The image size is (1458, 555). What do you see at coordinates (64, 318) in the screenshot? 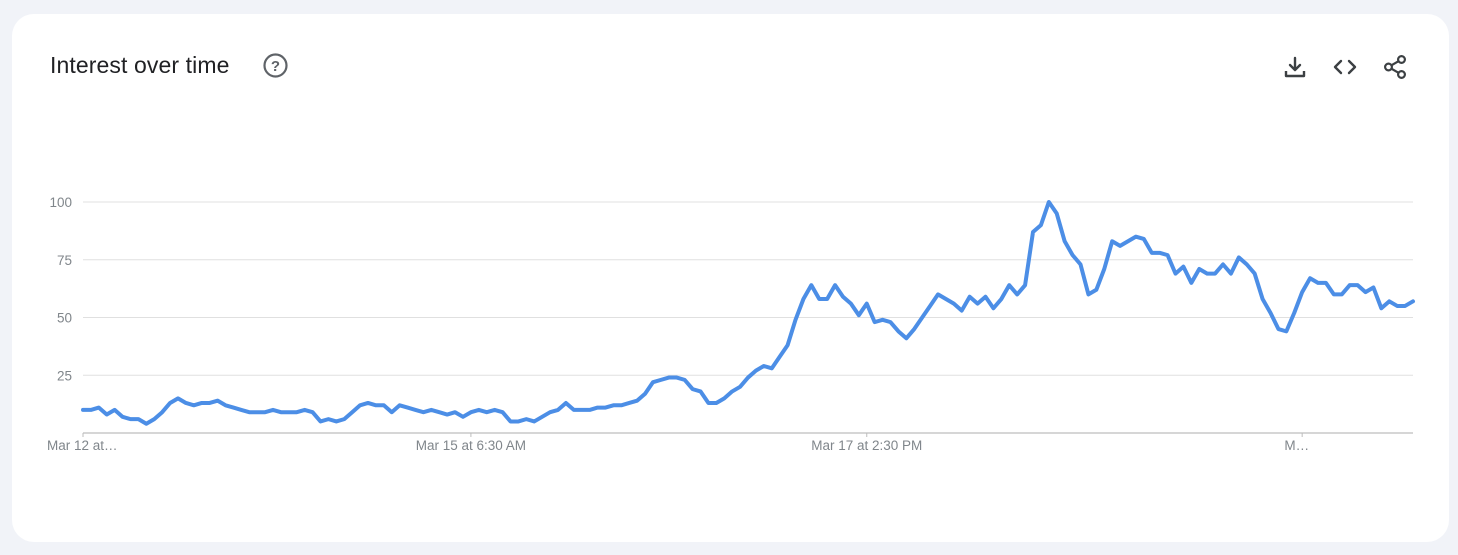
I see `y-tick-label: 50` at bounding box center [64, 318].